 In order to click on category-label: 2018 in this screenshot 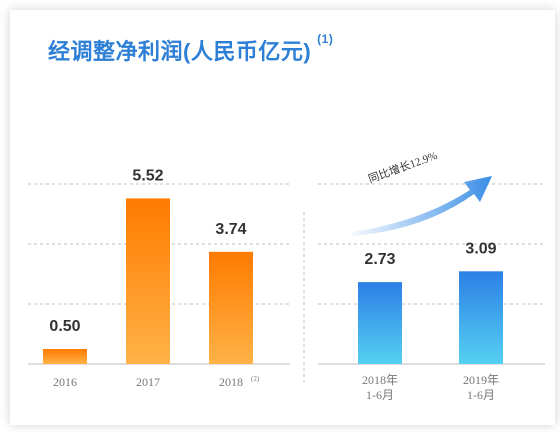, I will do `click(231, 382)`.